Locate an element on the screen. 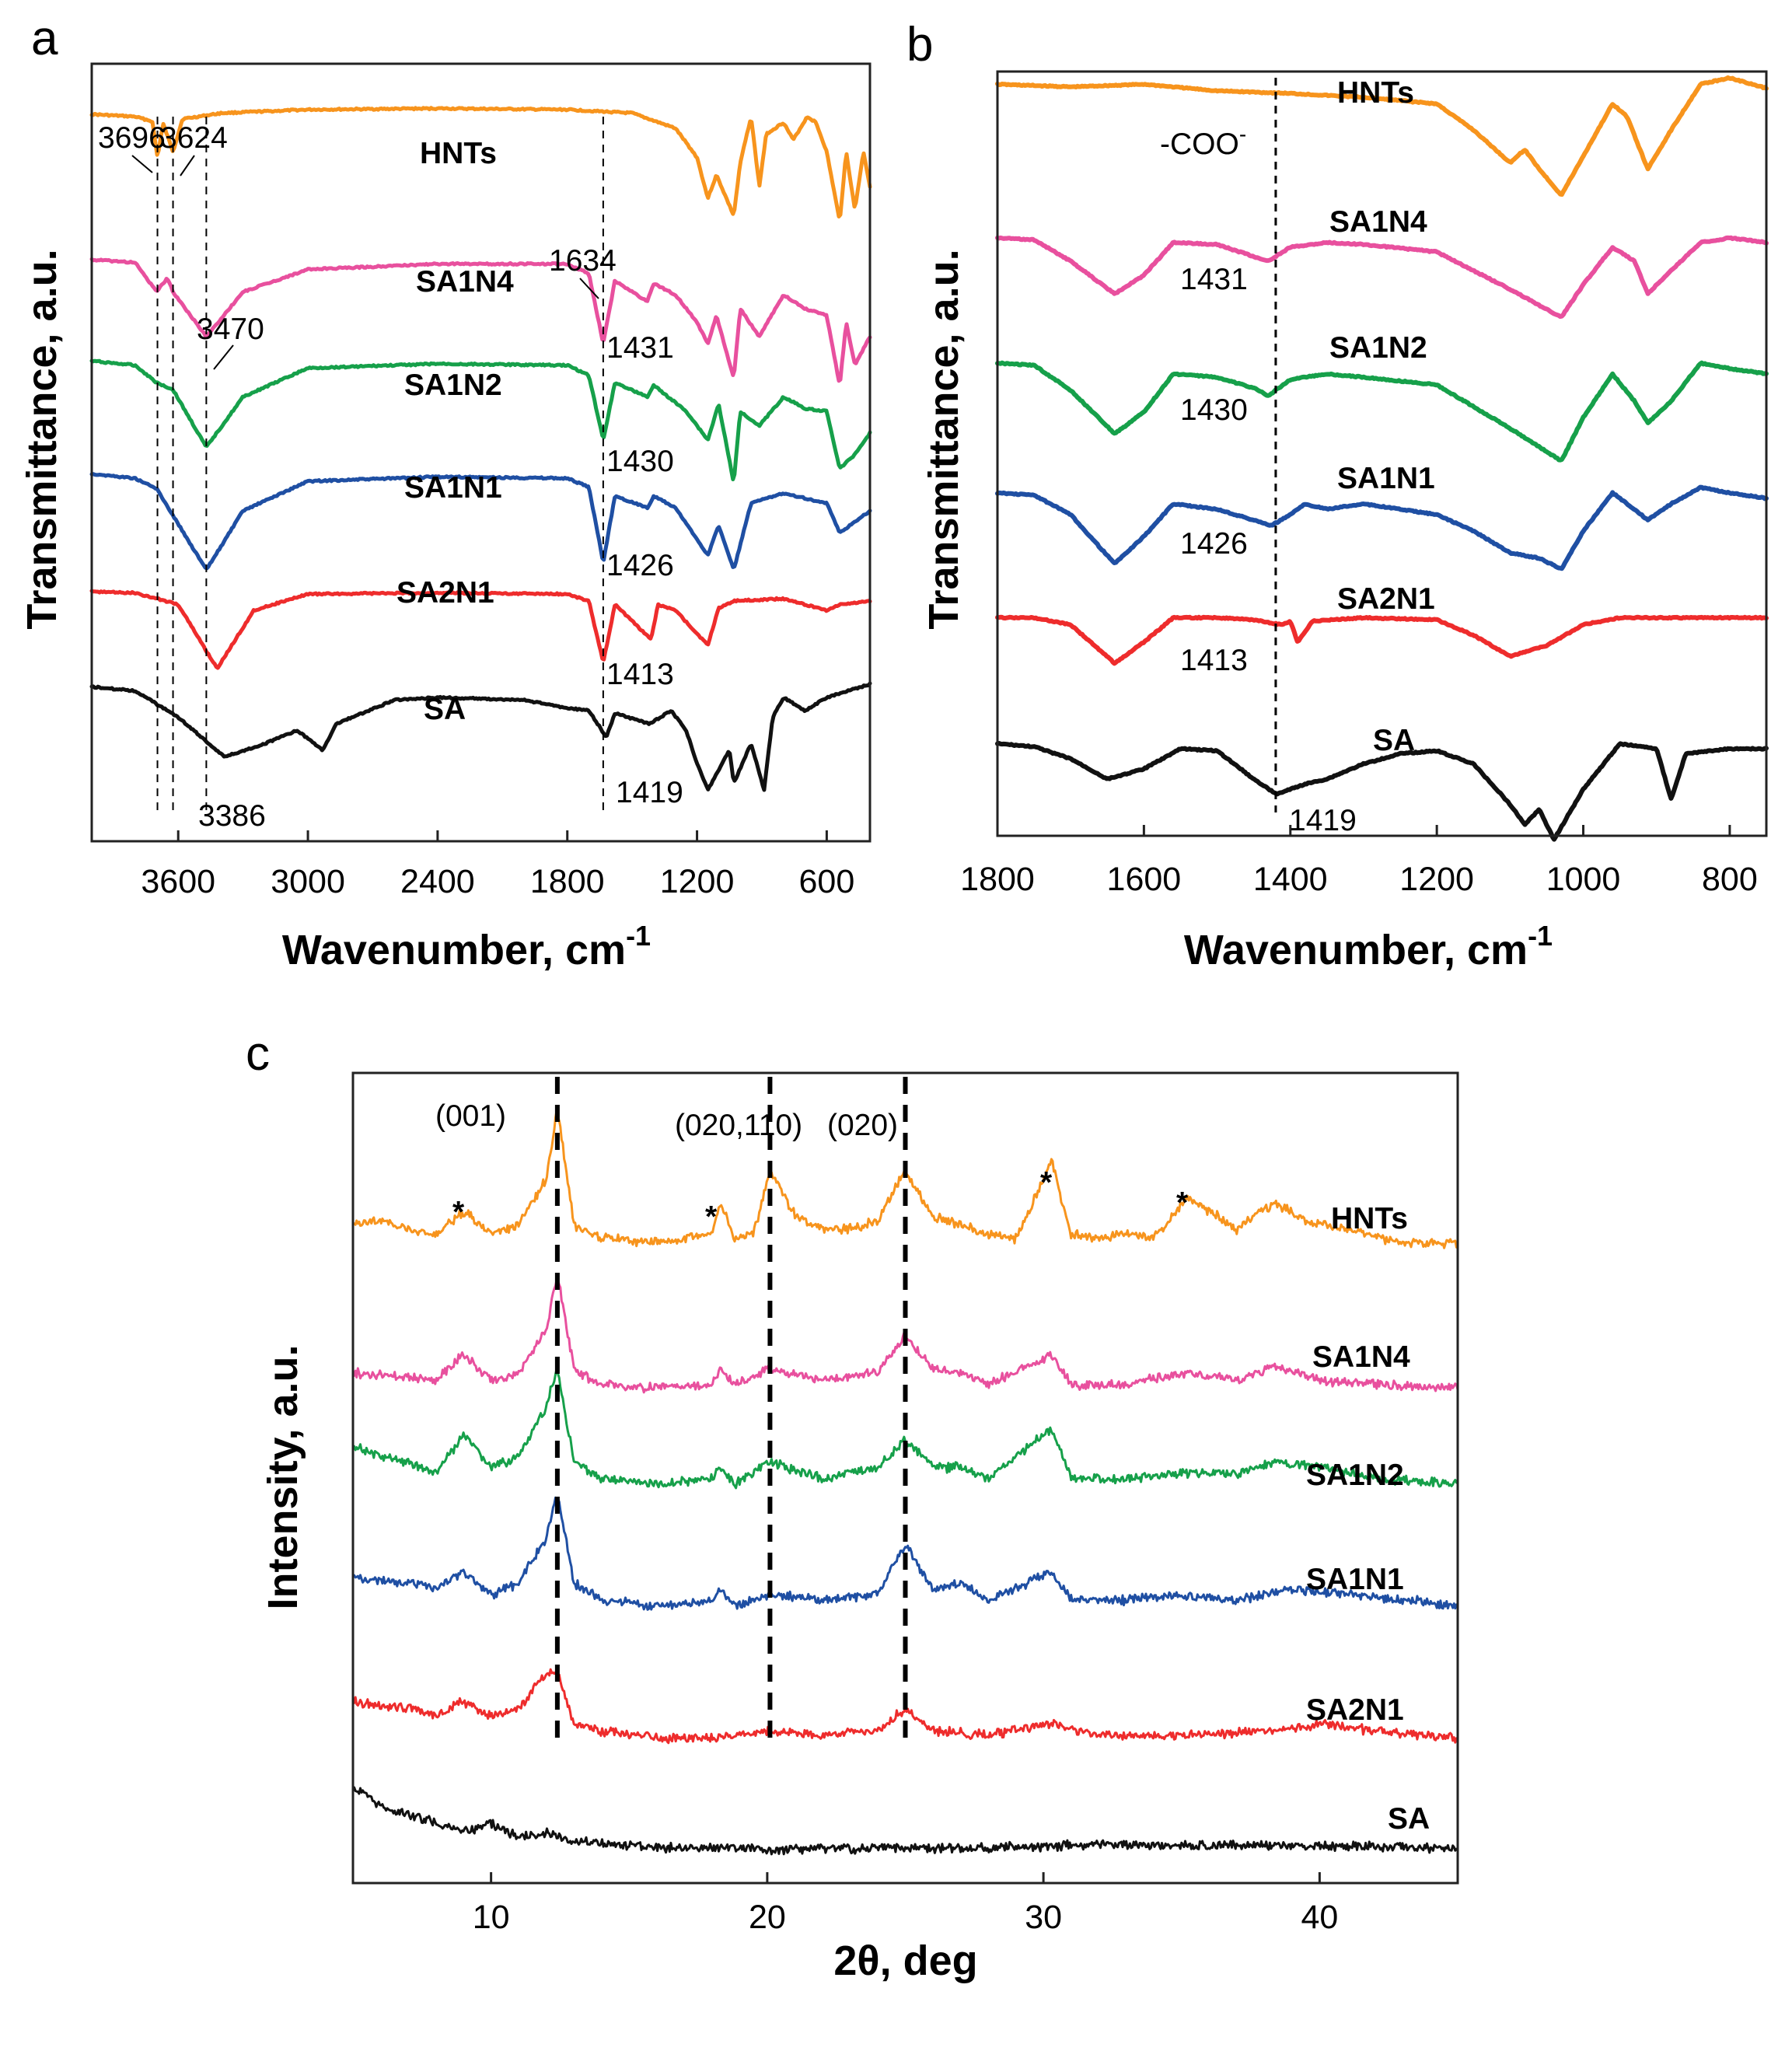 This screenshot has width=1792, height=2051. panel-b-trace-sa is located at coordinates (1382, 791).